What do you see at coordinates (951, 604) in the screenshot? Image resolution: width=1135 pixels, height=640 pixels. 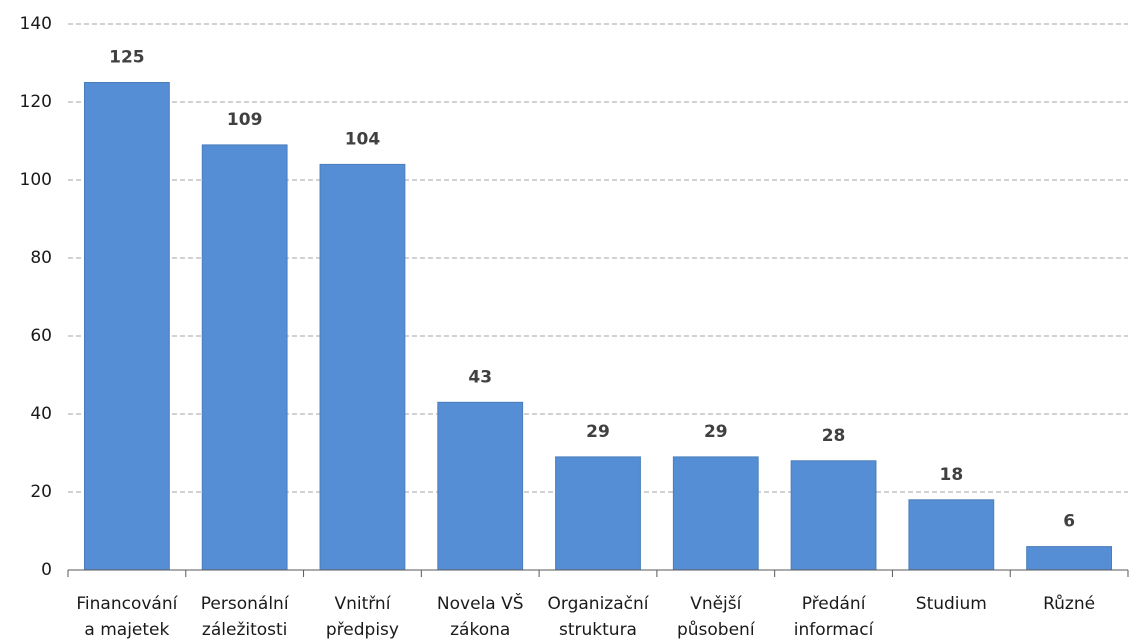 I see `x-tick-label: Studium` at bounding box center [951, 604].